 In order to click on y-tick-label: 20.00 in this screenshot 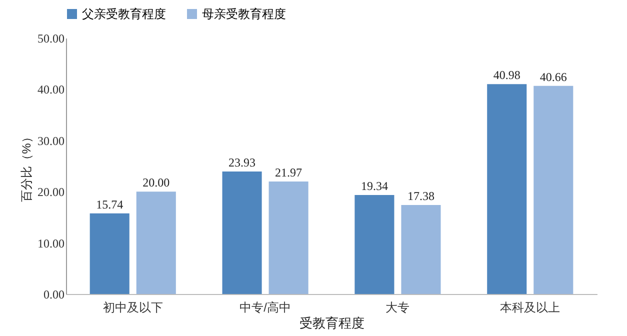, I will do `click(51, 192)`.